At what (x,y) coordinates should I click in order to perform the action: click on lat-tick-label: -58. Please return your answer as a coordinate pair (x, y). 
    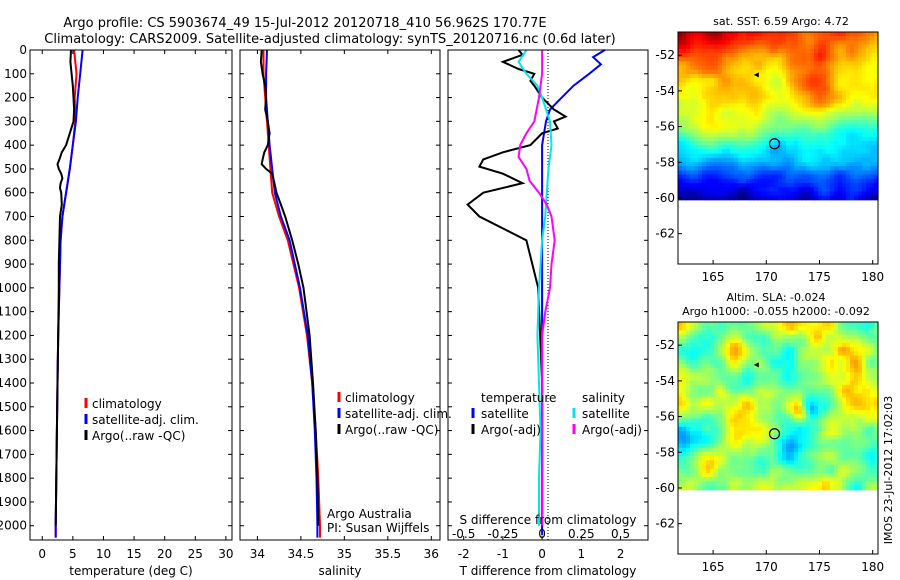
    Looking at the image, I should click on (665, 452).